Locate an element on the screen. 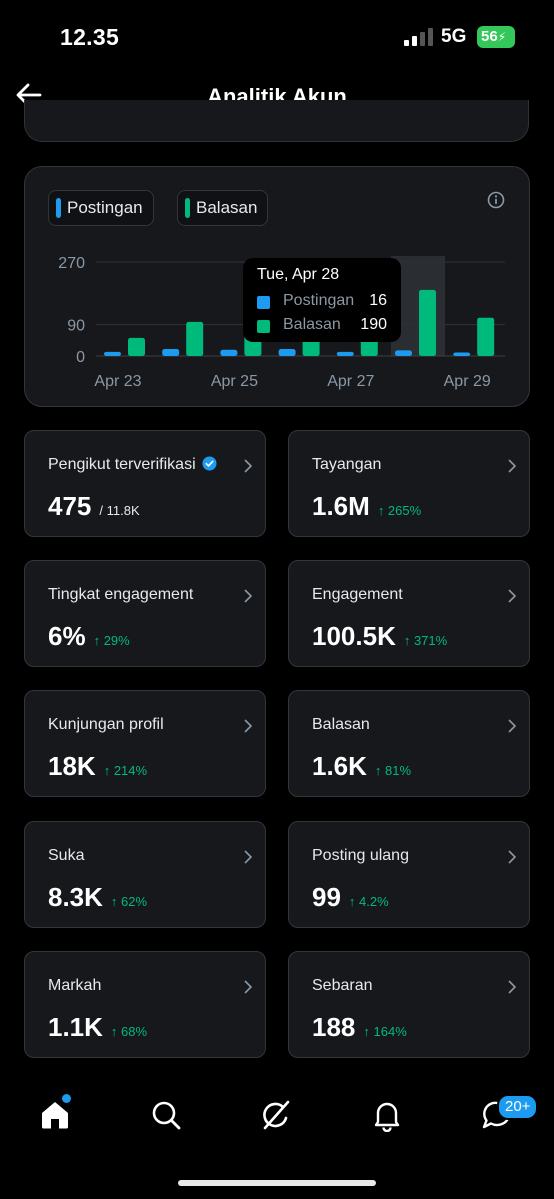 This screenshot has width=554, height=1199. metric-value: 8.3K ↑ 62% is located at coordinates (97, 897).